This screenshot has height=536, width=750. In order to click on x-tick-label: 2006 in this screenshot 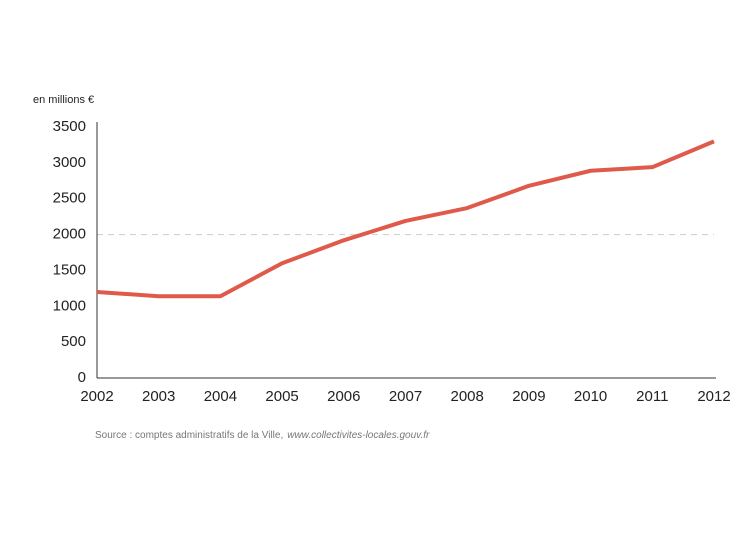, I will do `click(343, 396)`.